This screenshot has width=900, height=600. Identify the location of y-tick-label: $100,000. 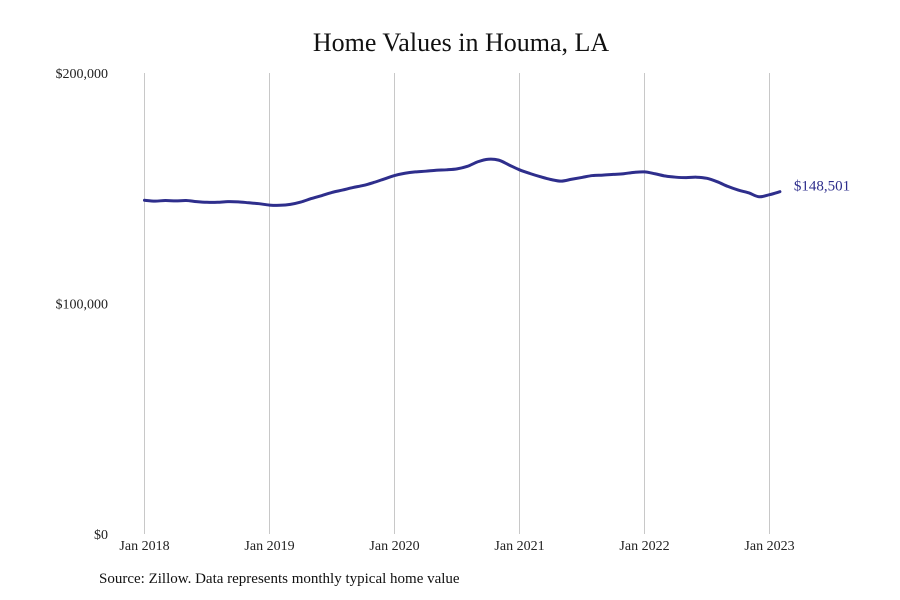
(82, 305).